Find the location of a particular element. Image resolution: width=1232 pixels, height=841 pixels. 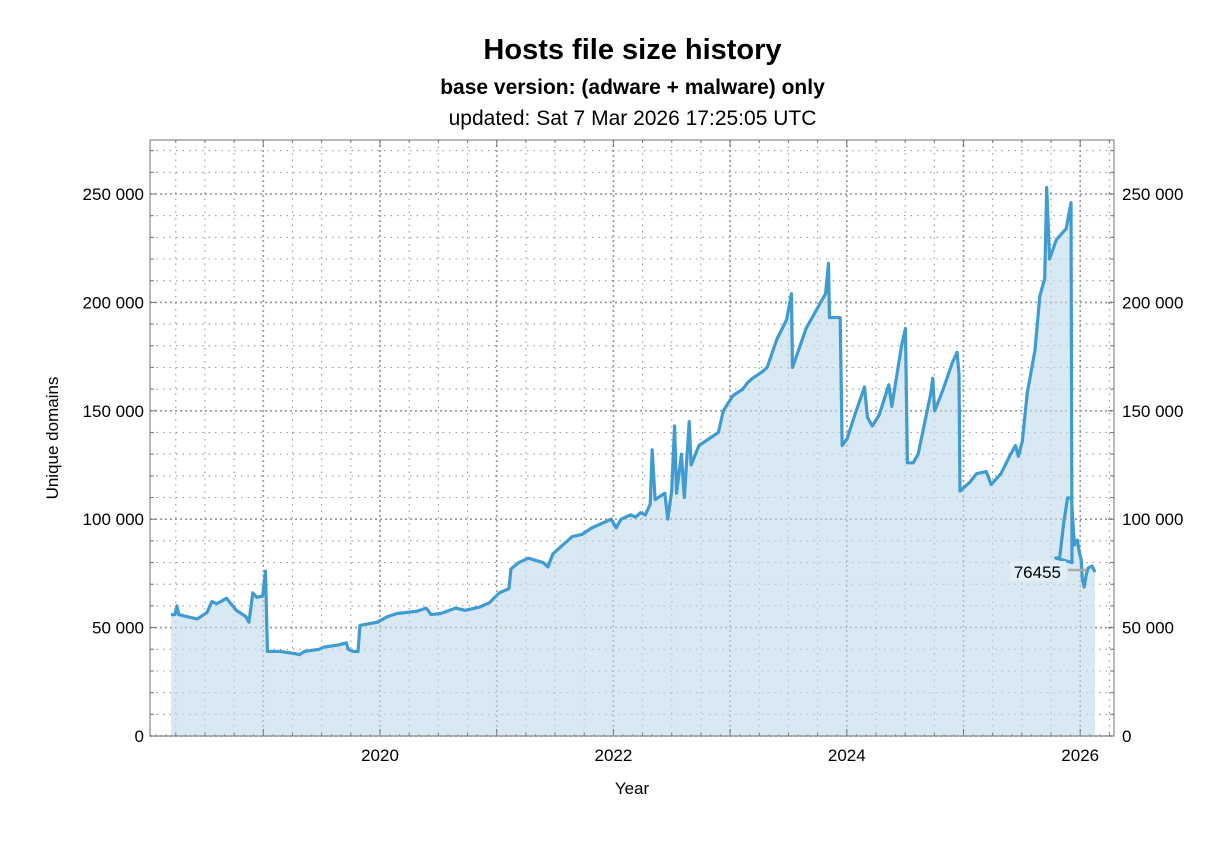

last-value-label: 76455 is located at coordinates (1037, 572).